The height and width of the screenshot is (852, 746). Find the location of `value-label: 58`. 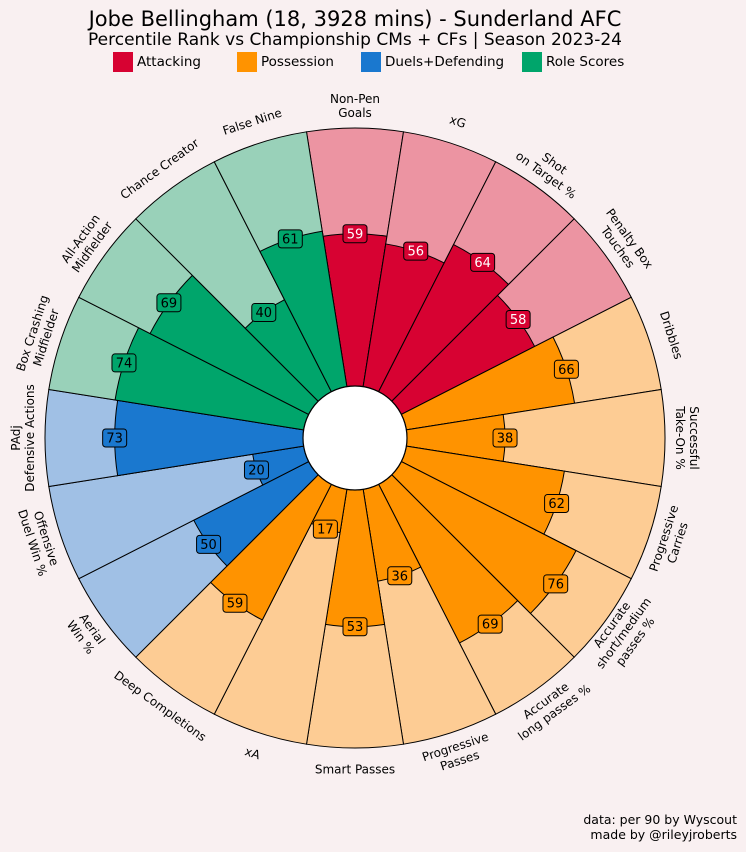

value-label: 58 is located at coordinates (518, 320).